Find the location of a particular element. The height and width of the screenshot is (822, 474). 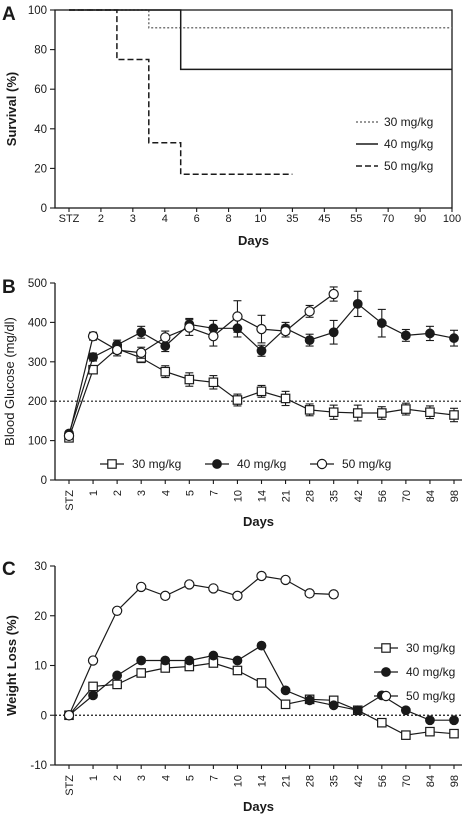

y-tick-label: 400 is located at coordinates (37, 323).